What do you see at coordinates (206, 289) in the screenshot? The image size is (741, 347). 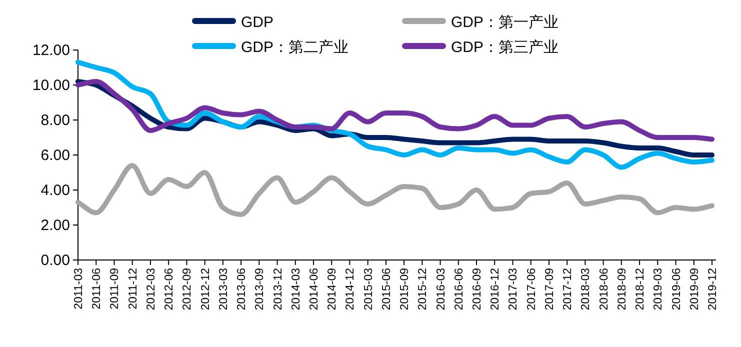 I see `x-tick-label: 2012-12` at bounding box center [206, 289].